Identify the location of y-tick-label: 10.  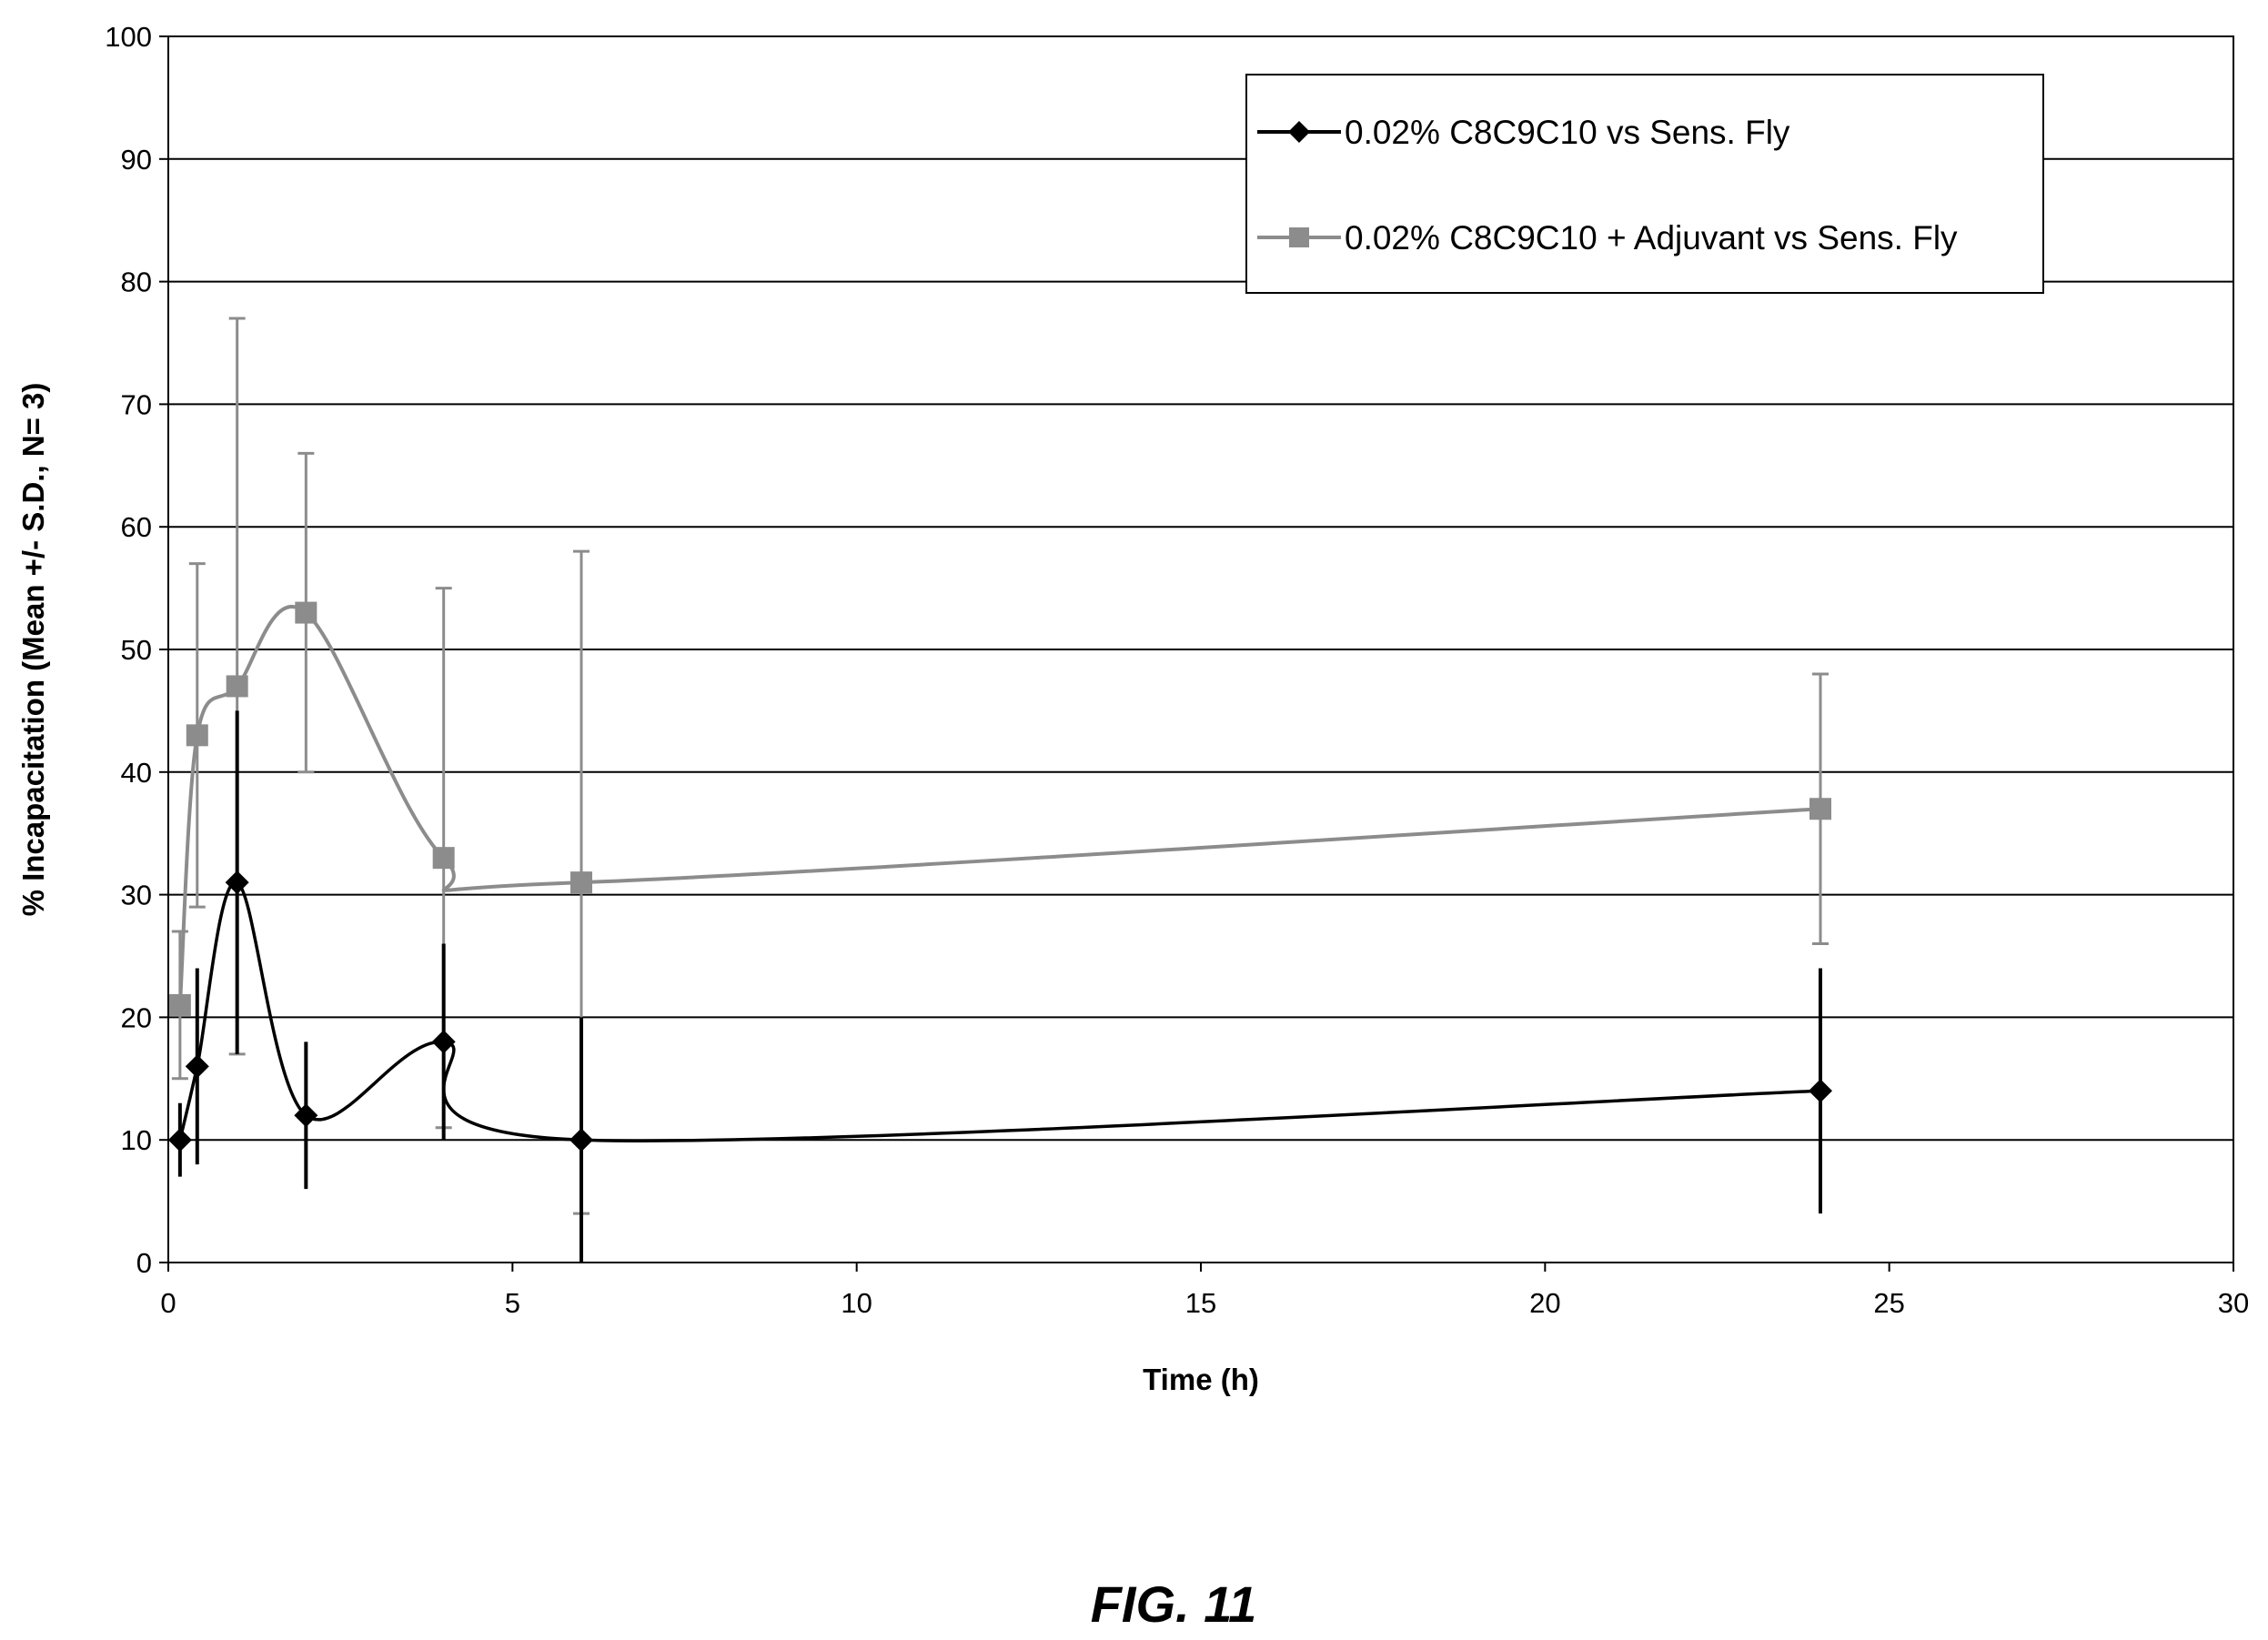
(137, 1140).